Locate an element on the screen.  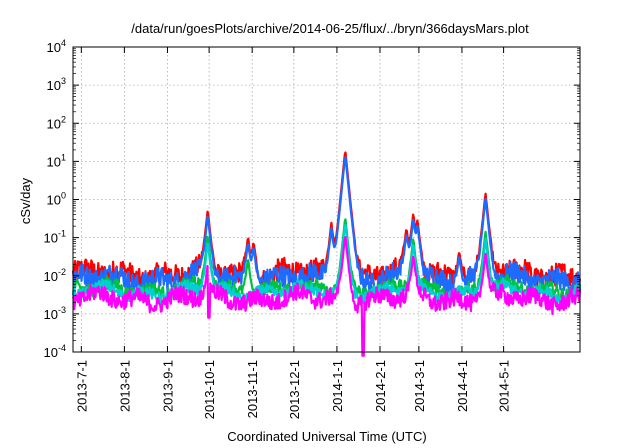
x-tick-label: 2013-8-1 is located at coordinates (124, 386).